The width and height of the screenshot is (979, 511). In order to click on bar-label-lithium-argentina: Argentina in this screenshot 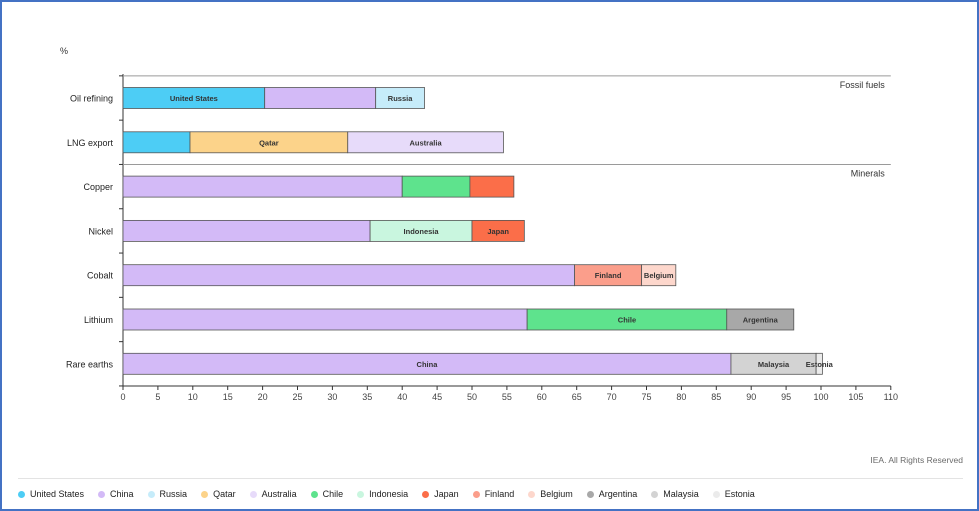, I will do `click(761, 320)`.